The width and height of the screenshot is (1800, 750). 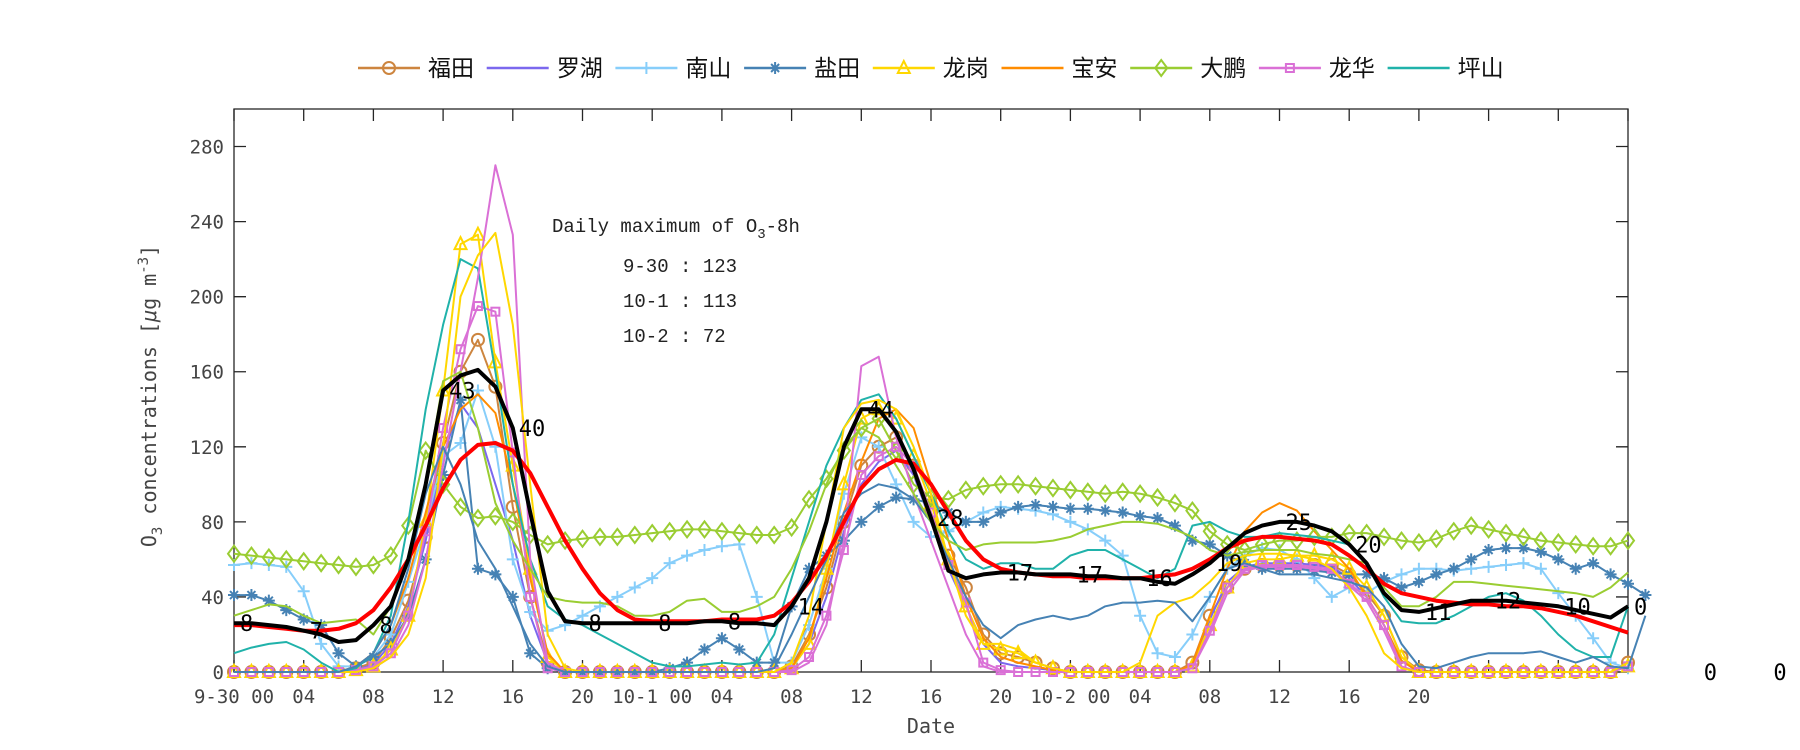 What do you see at coordinates (721, 697) in the screenshot?
I see `x-tick-label: 04` at bounding box center [721, 697].